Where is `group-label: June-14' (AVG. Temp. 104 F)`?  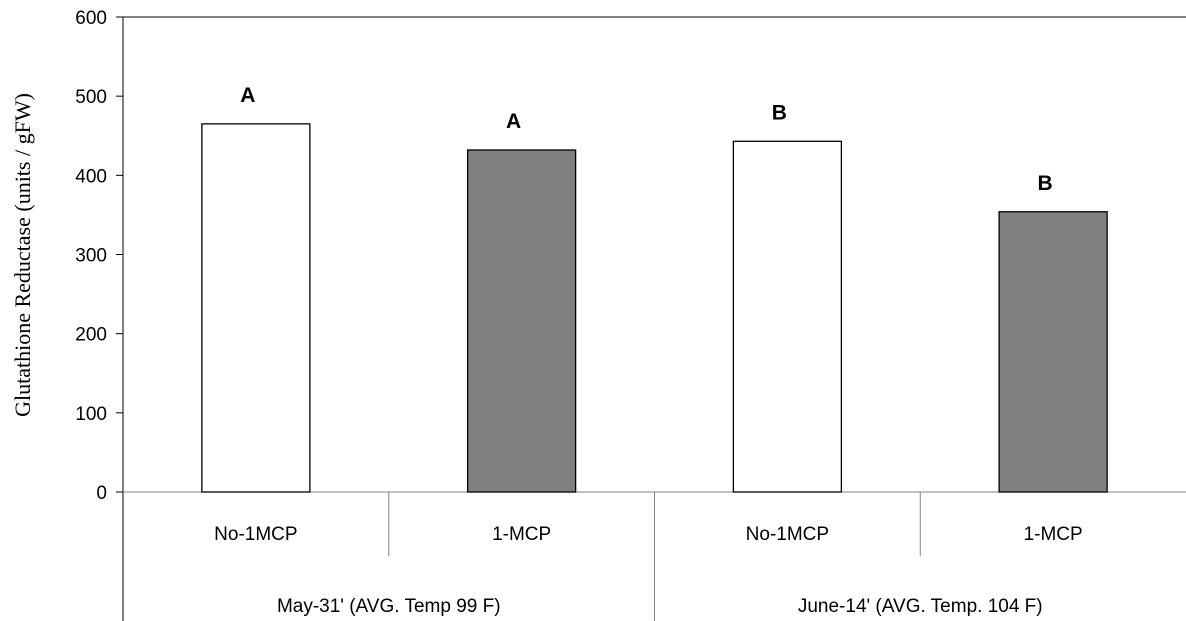 group-label: June-14' (AVG. Temp. 104 F) is located at coordinates (920, 606).